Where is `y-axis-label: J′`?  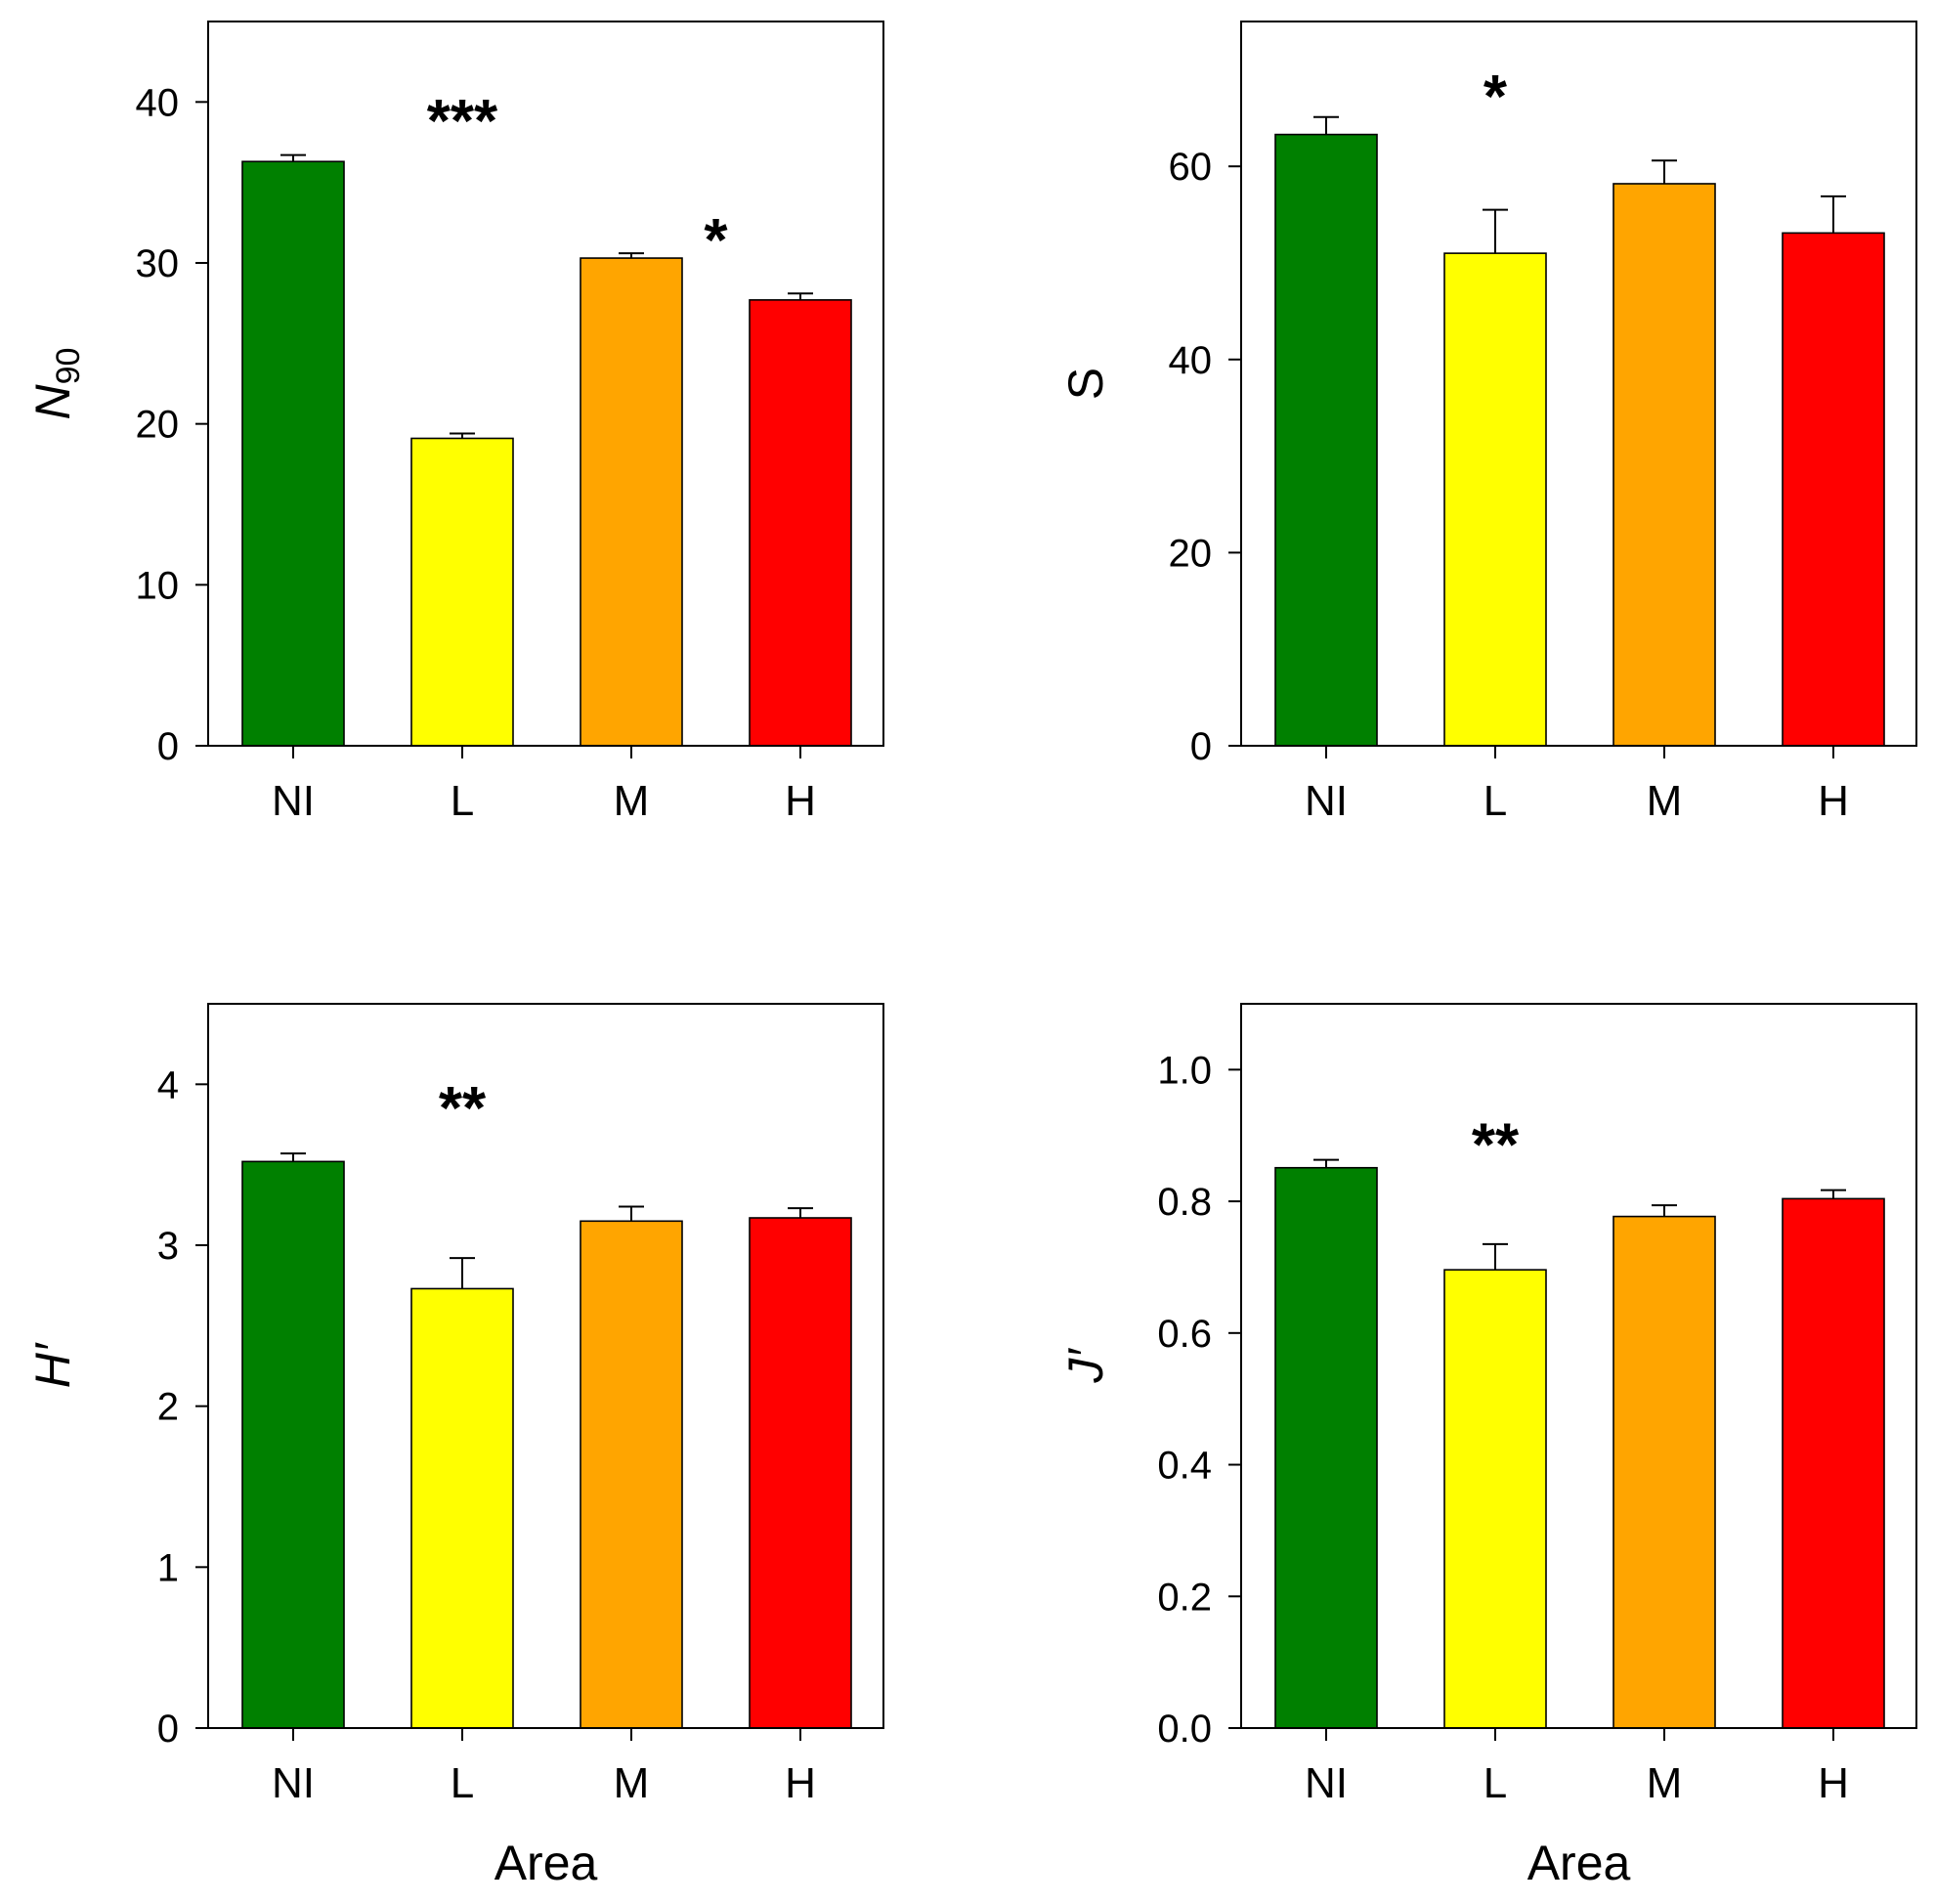 y-axis-label: J′ is located at coordinates (1085, 1366).